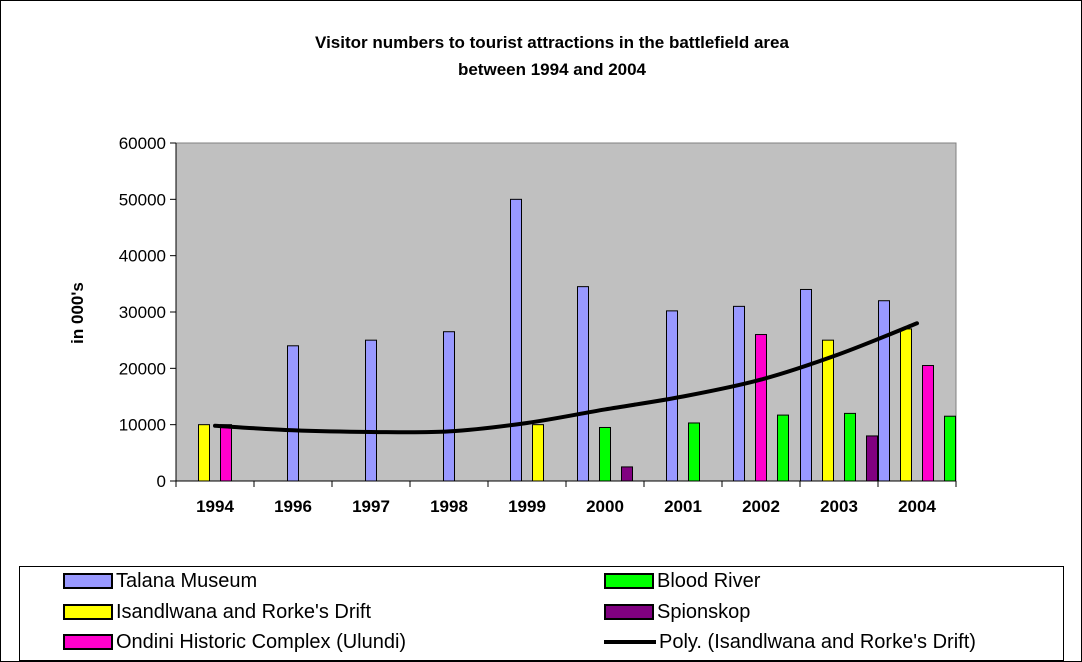 The image size is (1082, 662). Describe the element at coordinates (683, 506) in the screenshot. I see `x-tick-label: 2001` at that location.